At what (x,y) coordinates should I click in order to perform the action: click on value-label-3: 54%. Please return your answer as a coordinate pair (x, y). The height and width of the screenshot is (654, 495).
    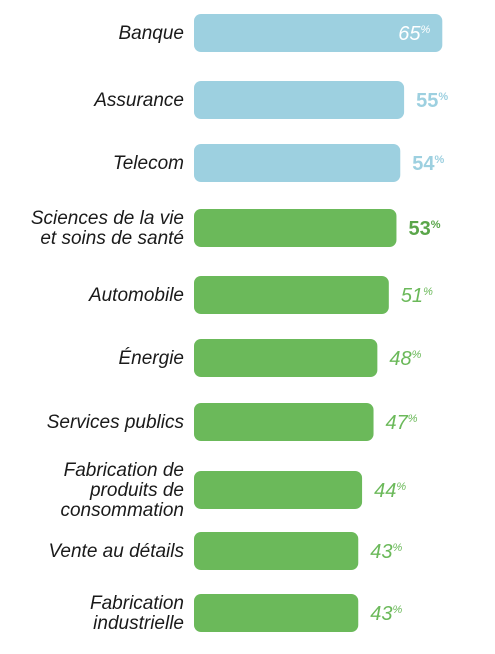
    Looking at the image, I should click on (428, 164).